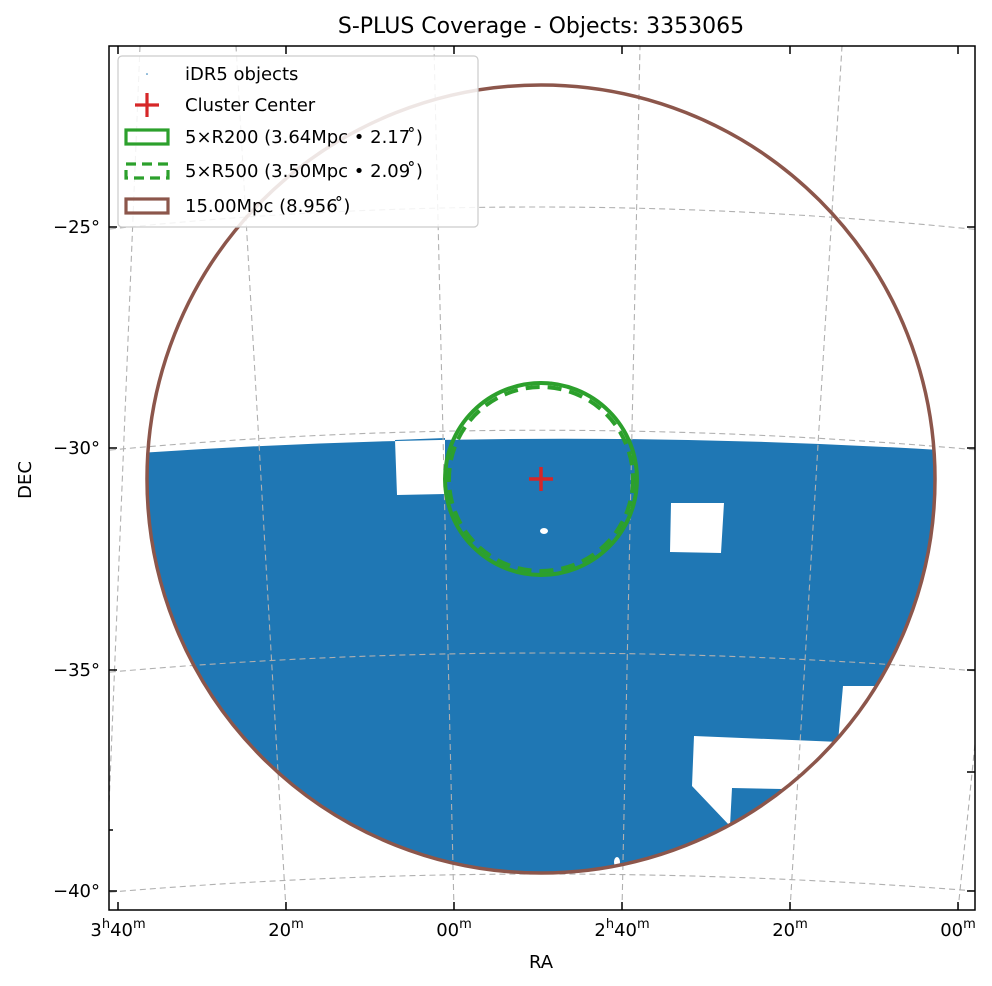  I want to click on legend-item: 5×R500 (3.50Mpc • 2.09 ̊), so click(273, 171).